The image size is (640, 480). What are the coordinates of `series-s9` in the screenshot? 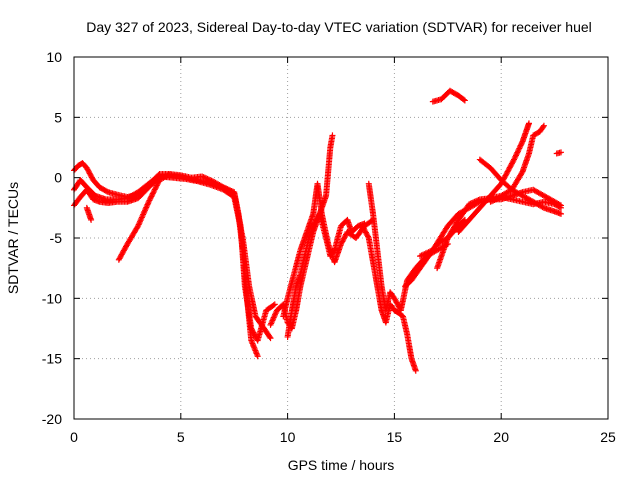 It's located at (389, 298).